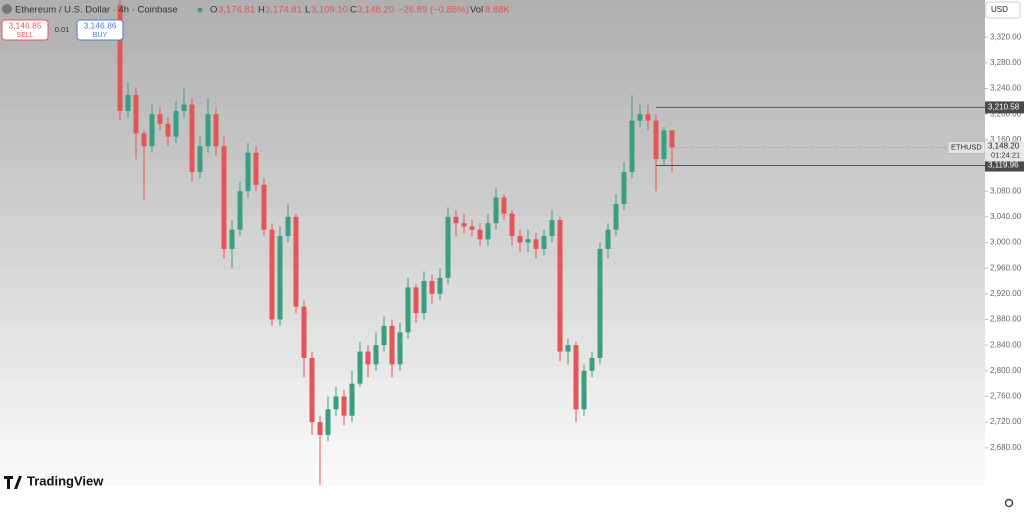 This screenshot has width=1024, height=516. Describe the element at coordinates (1006, 216) in the screenshot. I see `y-tick-label: 3,040.00` at that location.